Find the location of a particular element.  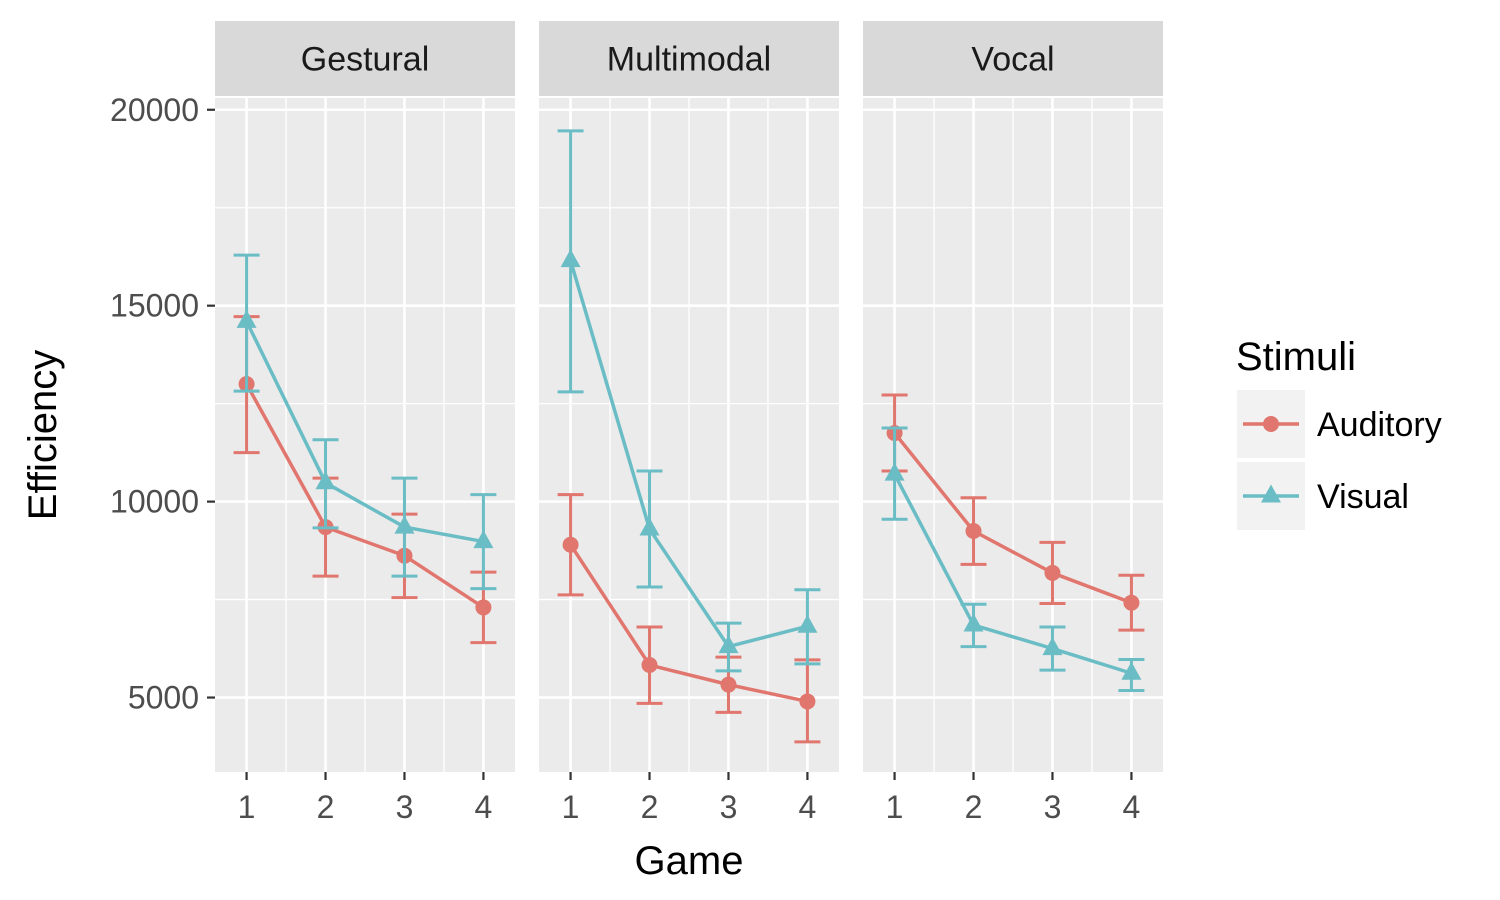

y-tick-label: 10000 is located at coordinates (154, 502).